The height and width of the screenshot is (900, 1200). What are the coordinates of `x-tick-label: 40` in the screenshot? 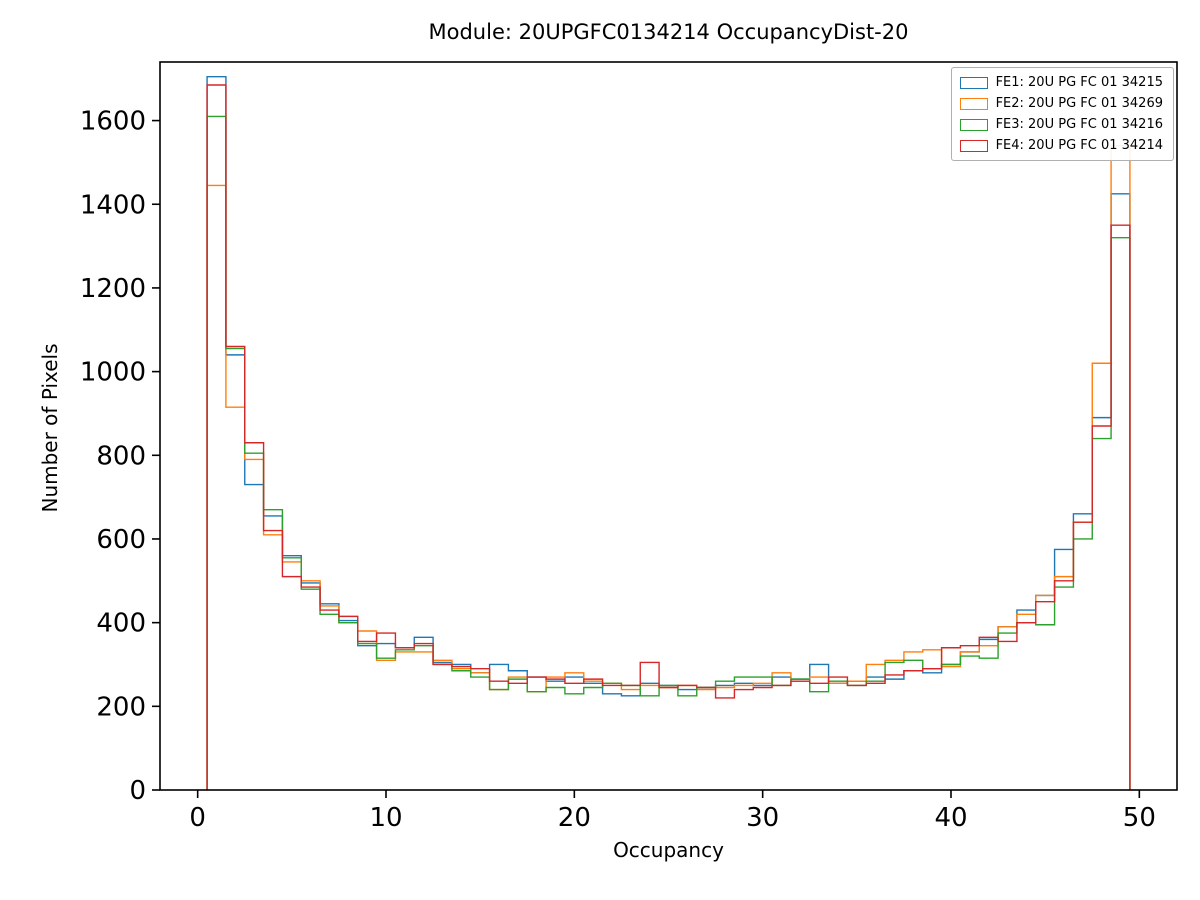 It's located at (950, 818).